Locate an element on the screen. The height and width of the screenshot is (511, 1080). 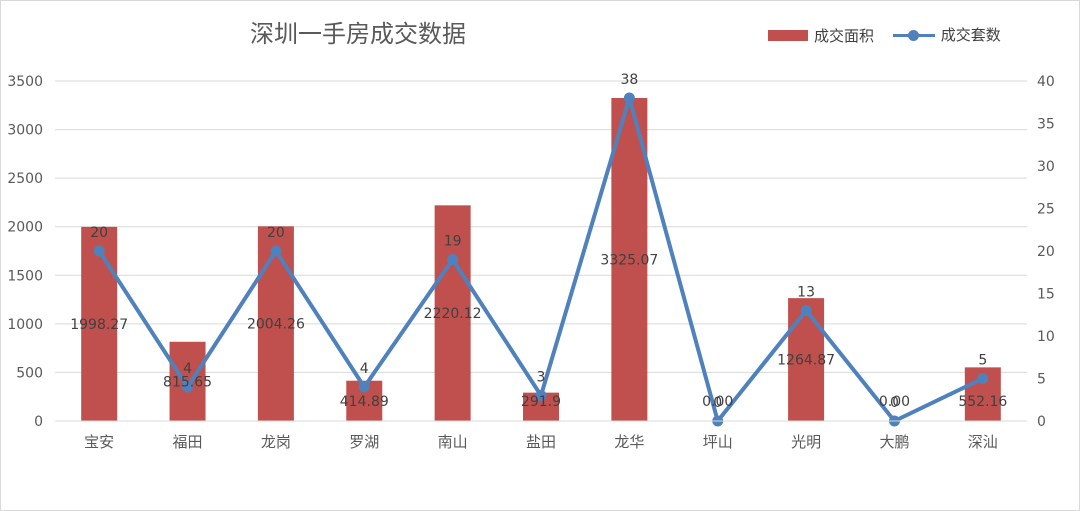
legend-label-area: 成交面积 is located at coordinates (844, 35).